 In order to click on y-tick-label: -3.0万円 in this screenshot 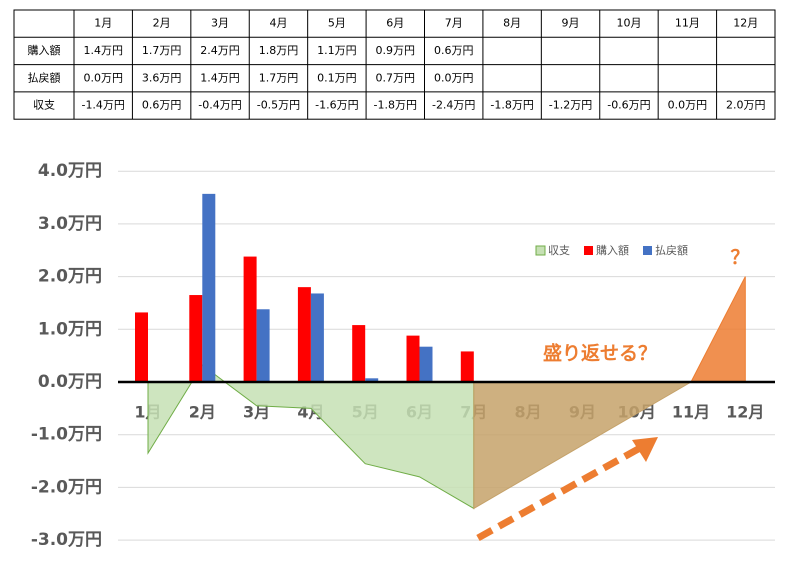, I will do `click(66, 540)`.